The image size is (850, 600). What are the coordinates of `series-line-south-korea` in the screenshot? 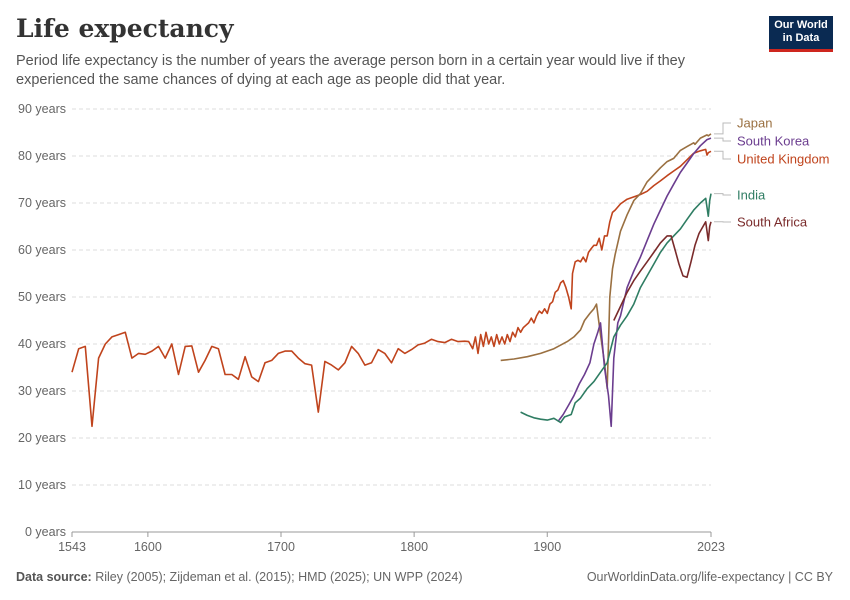 It's located at (634, 282).